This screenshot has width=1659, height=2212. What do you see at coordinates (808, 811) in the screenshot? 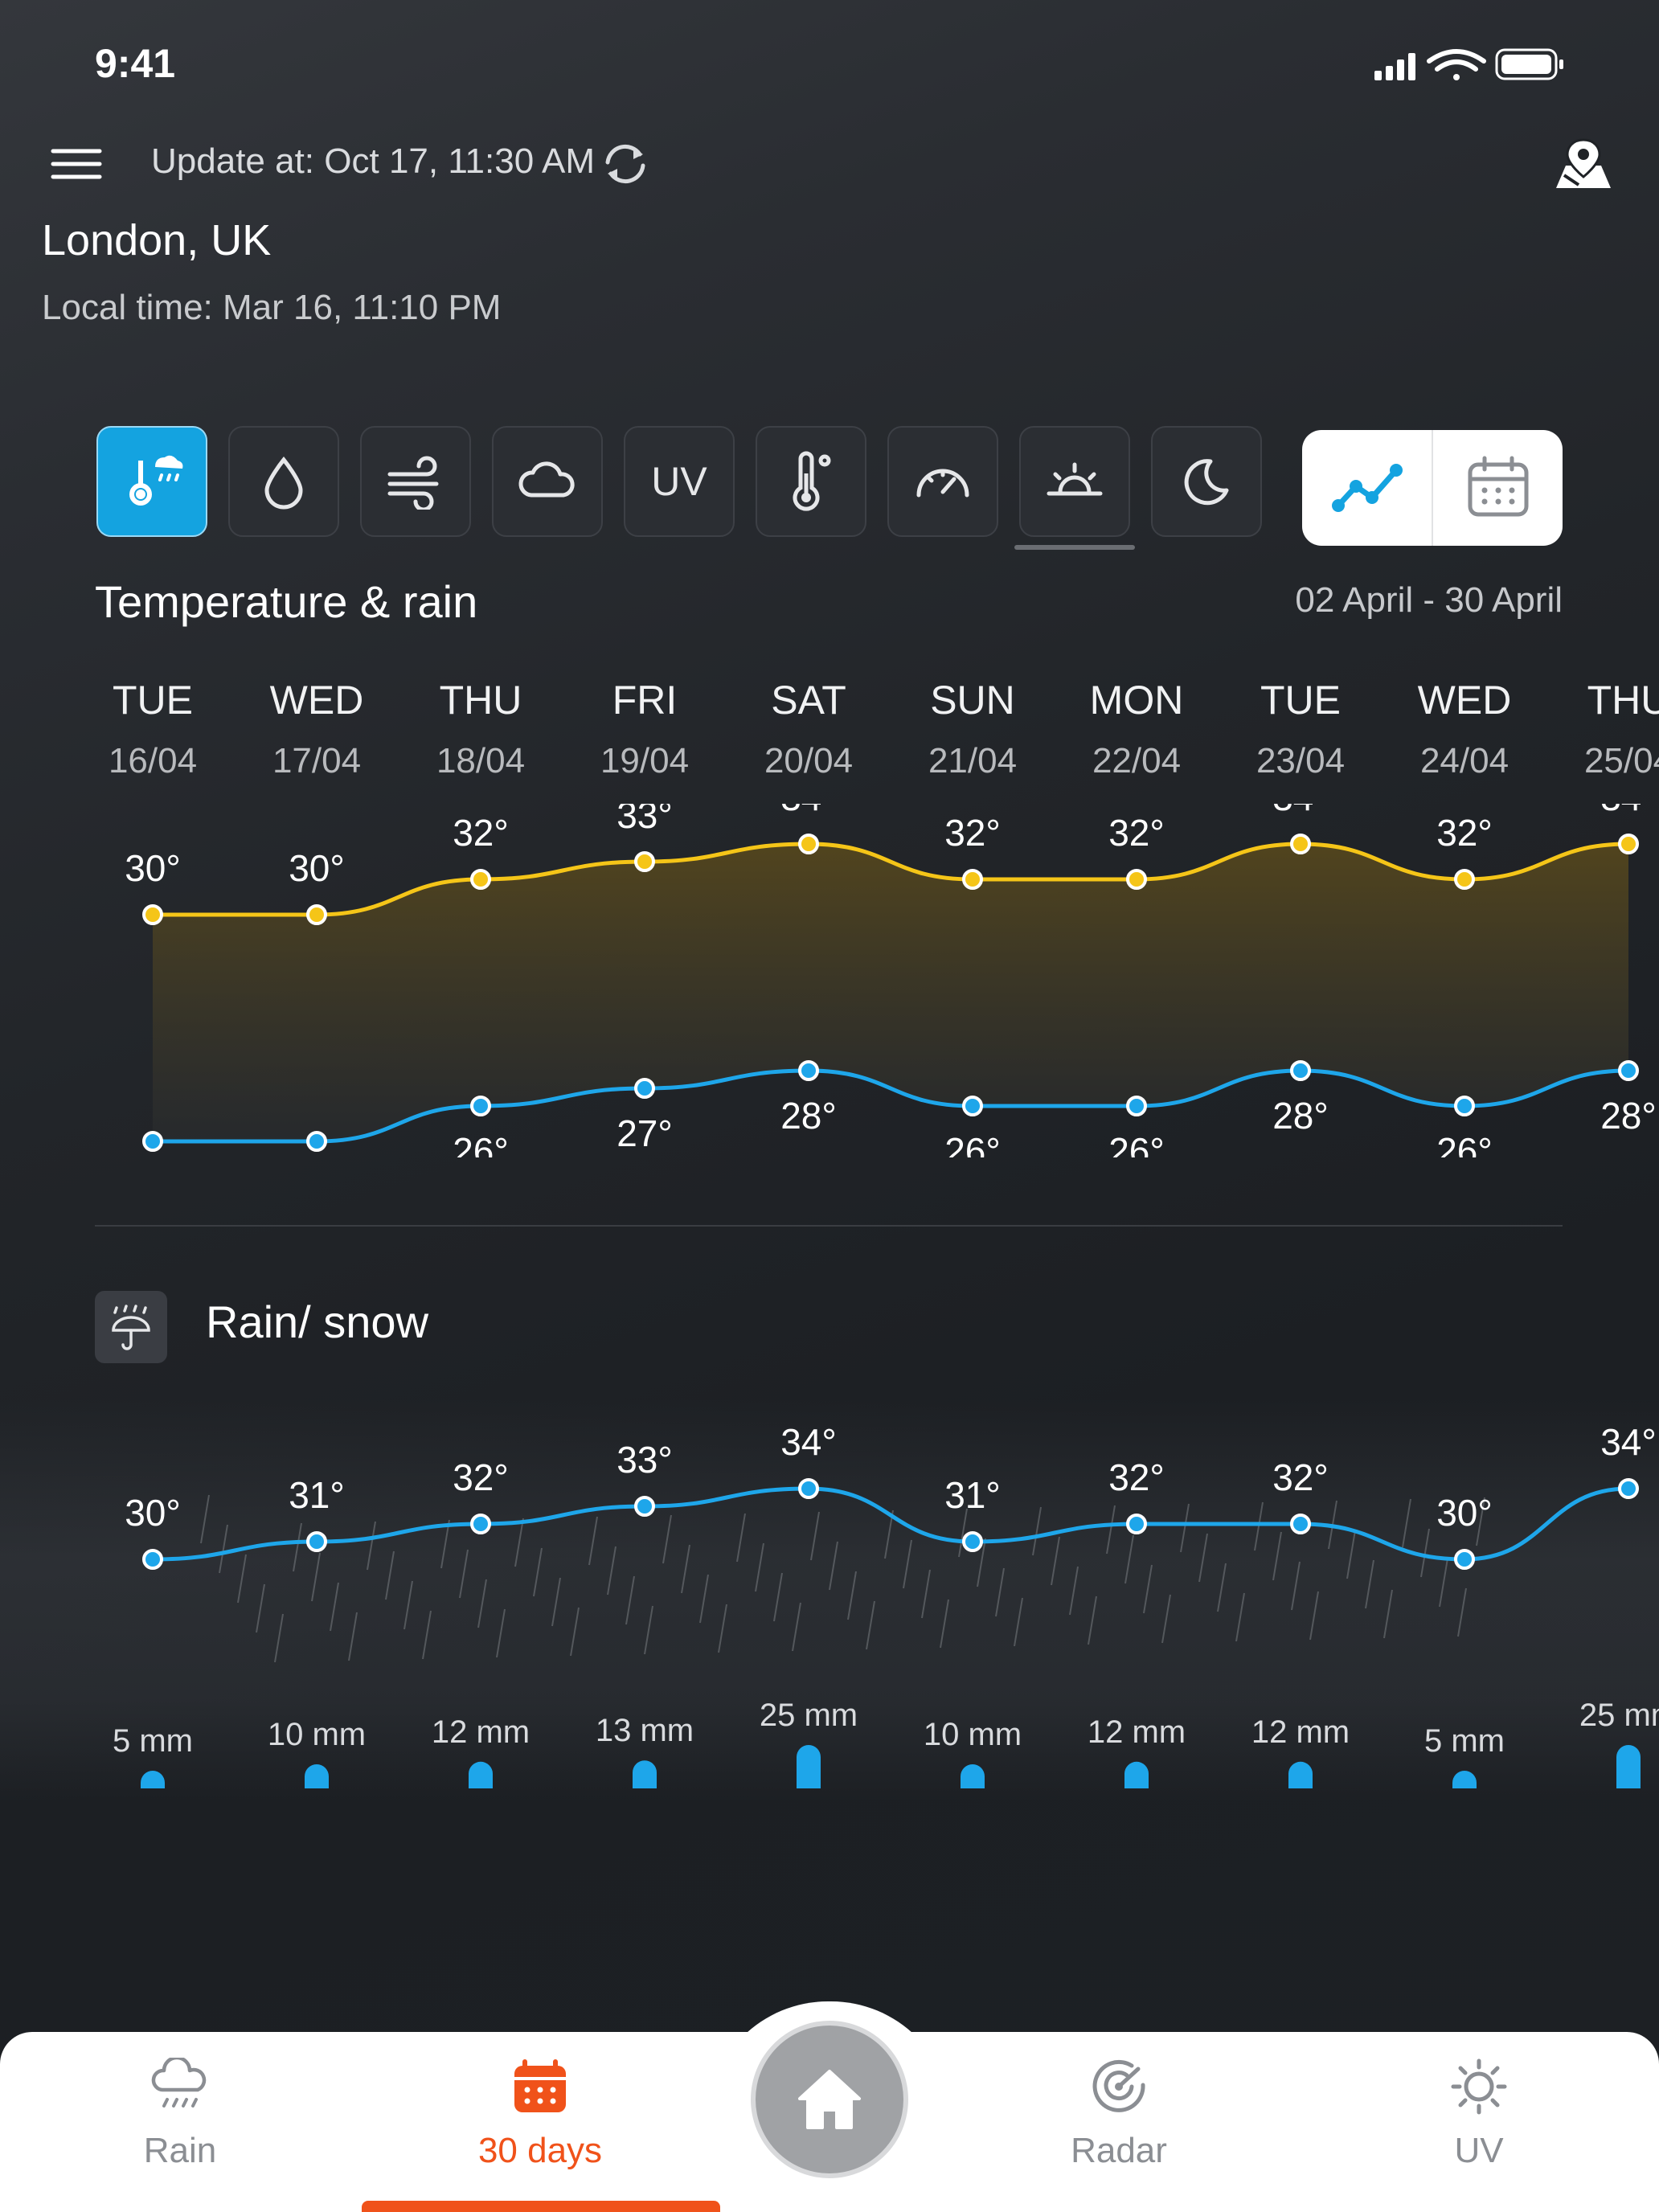
I see `high-temp-label: 34°` at bounding box center [808, 811].